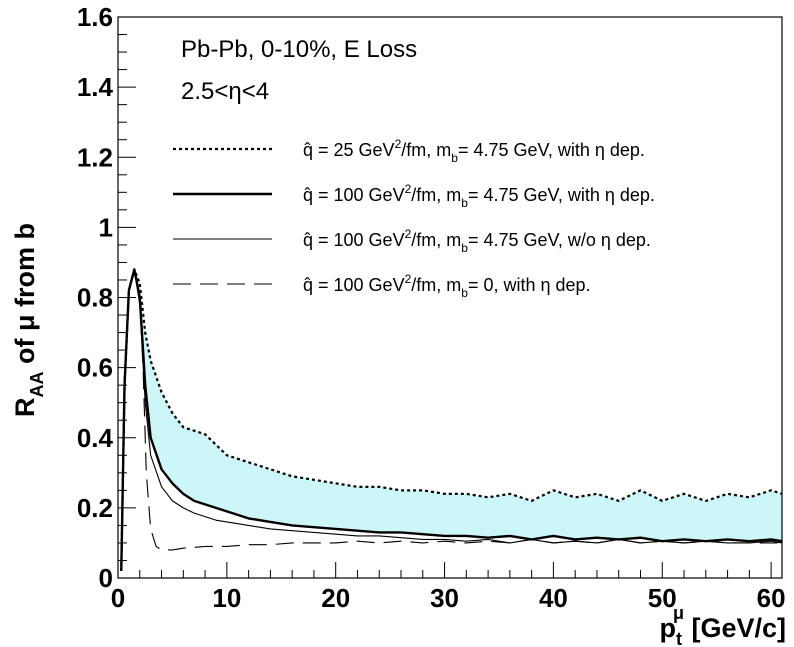 The height and width of the screenshot is (647, 794). Describe the element at coordinates (106, 227) in the screenshot. I see `y-tick-label: 1` at that location.